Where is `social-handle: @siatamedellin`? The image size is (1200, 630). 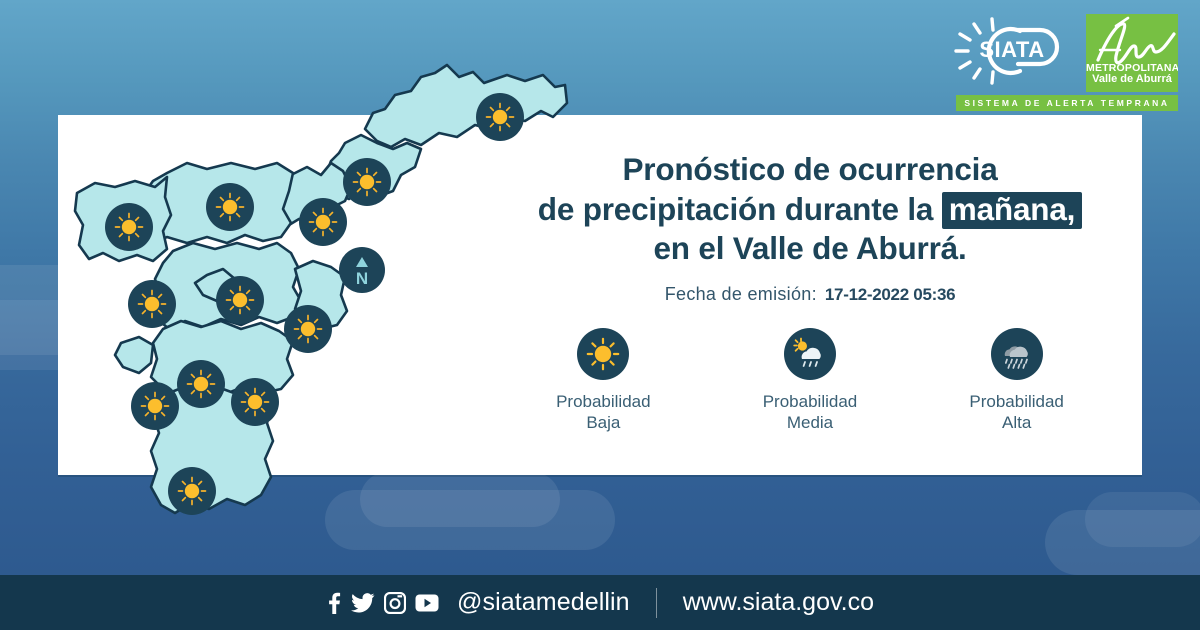 social-handle: @siatamedellin is located at coordinates (543, 602).